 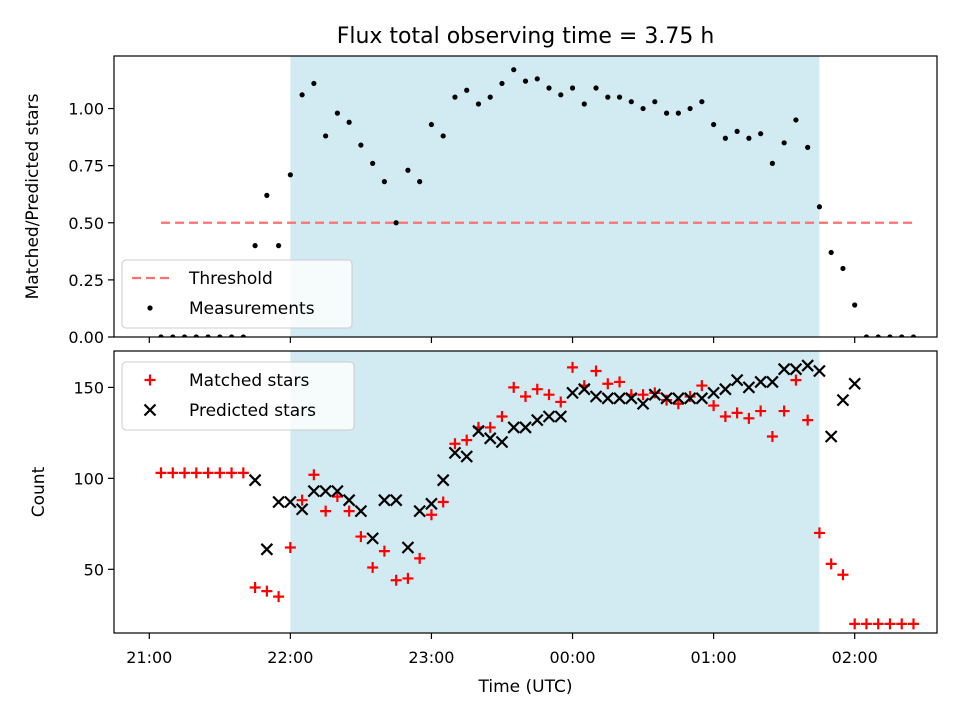 I want to click on legend-label: Threshold, so click(x=230, y=279).